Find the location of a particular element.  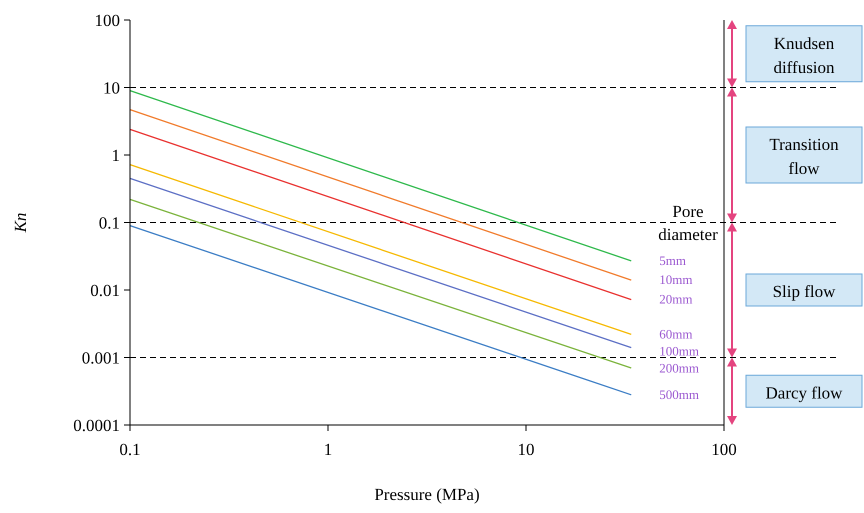

text: 60mm is located at coordinates (675, 334).